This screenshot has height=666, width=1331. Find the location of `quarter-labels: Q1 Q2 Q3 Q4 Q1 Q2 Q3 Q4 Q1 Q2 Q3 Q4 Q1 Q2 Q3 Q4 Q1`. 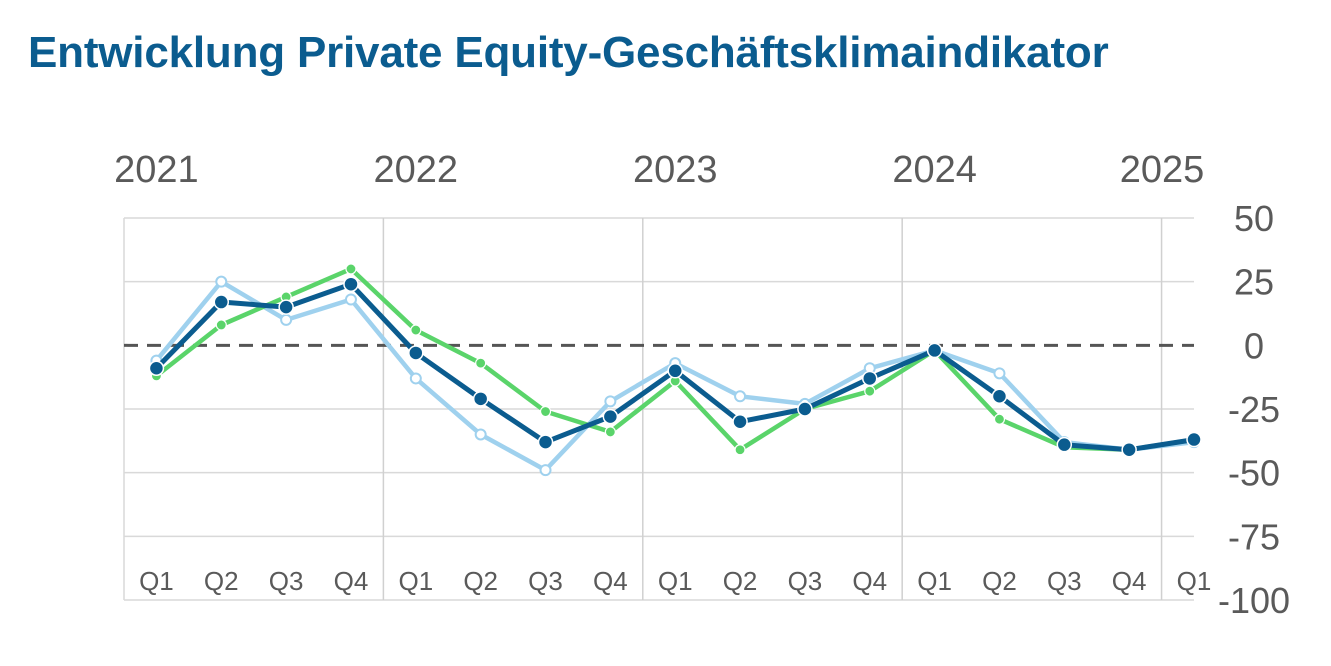

quarter-labels: Q1 Q2 Q3 Q4 Q1 Q2 Q3 Q4 Q1 Q2 Q3 Q4 Q1 Q2 Q3 Q4 Q1 is located at coordinates (675, 581).